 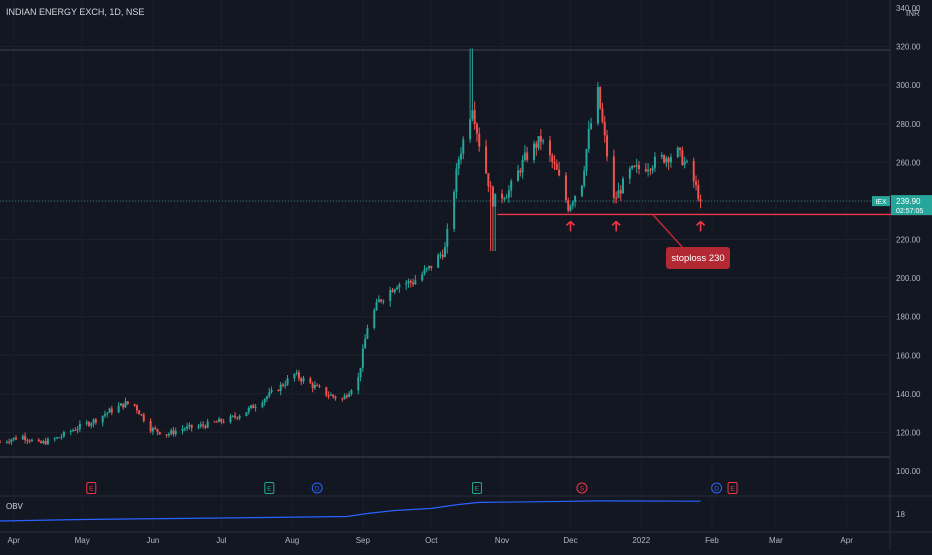 I want to click on svg-text: S, so click(x=582, y=489).